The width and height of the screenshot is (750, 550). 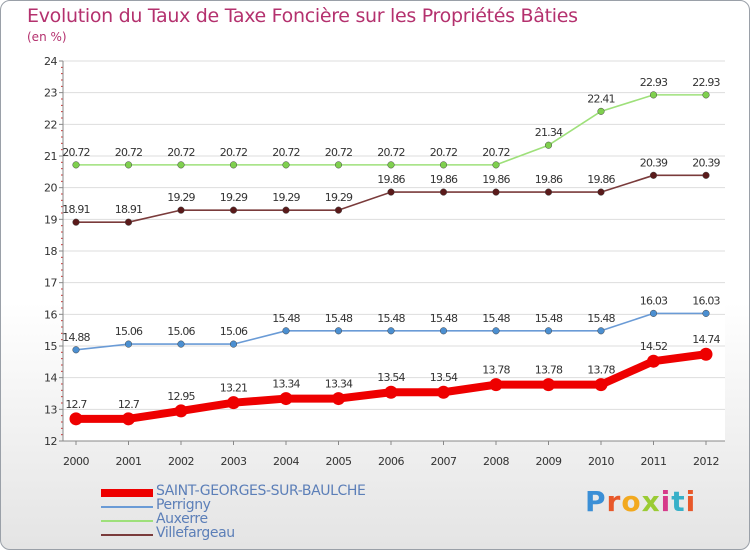 I want to click on x-tick-label: 2008, so click(x=496, y=461).